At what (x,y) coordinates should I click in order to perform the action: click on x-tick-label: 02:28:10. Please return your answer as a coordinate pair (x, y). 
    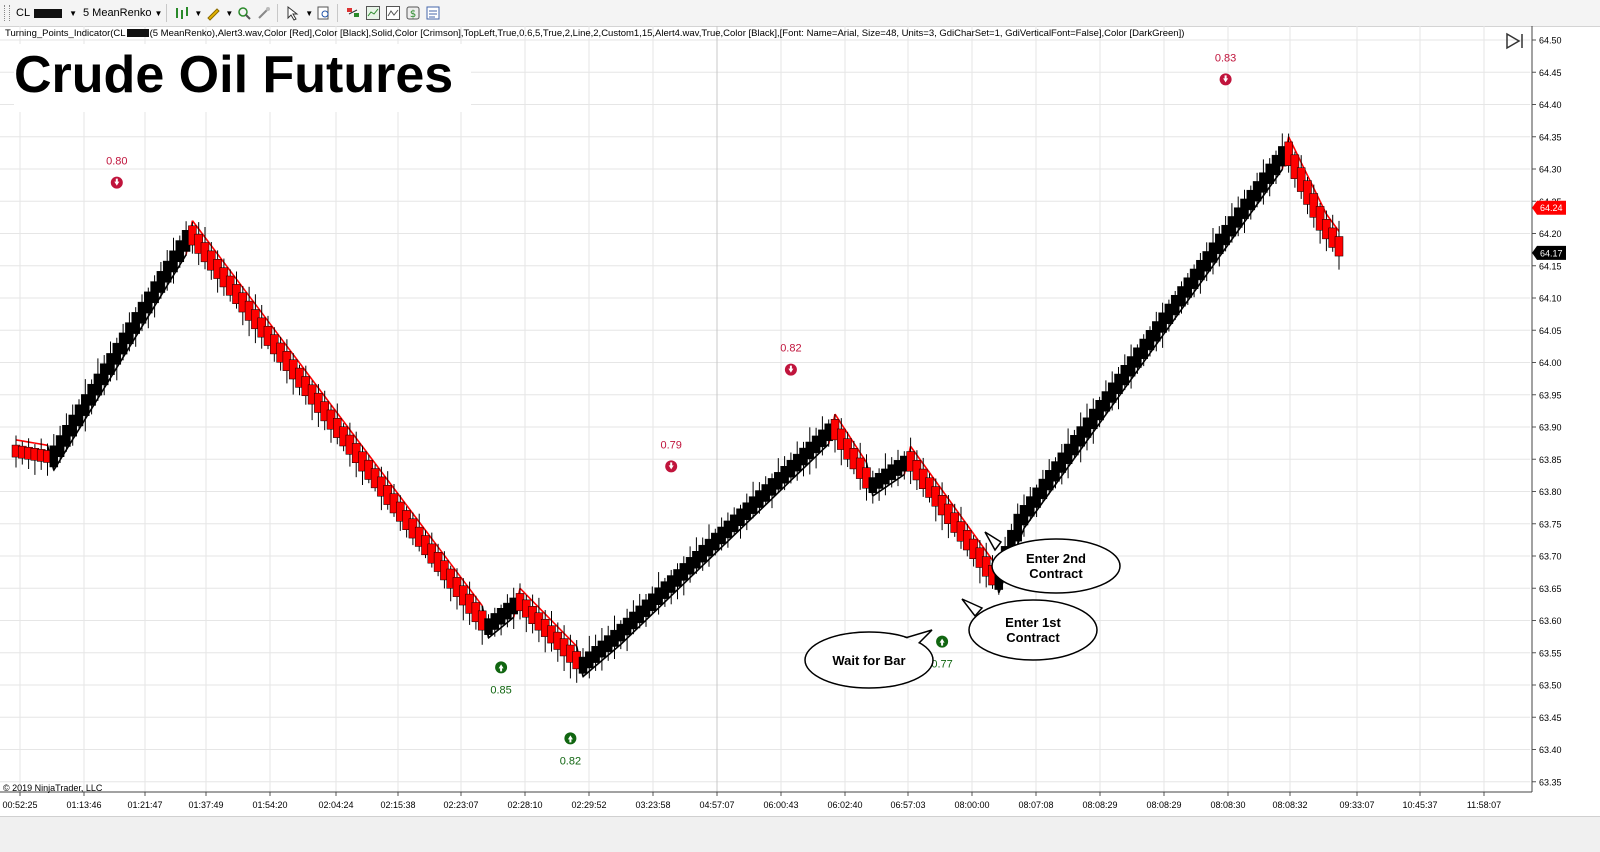
    Looking at the image, I should click on (524, 805).